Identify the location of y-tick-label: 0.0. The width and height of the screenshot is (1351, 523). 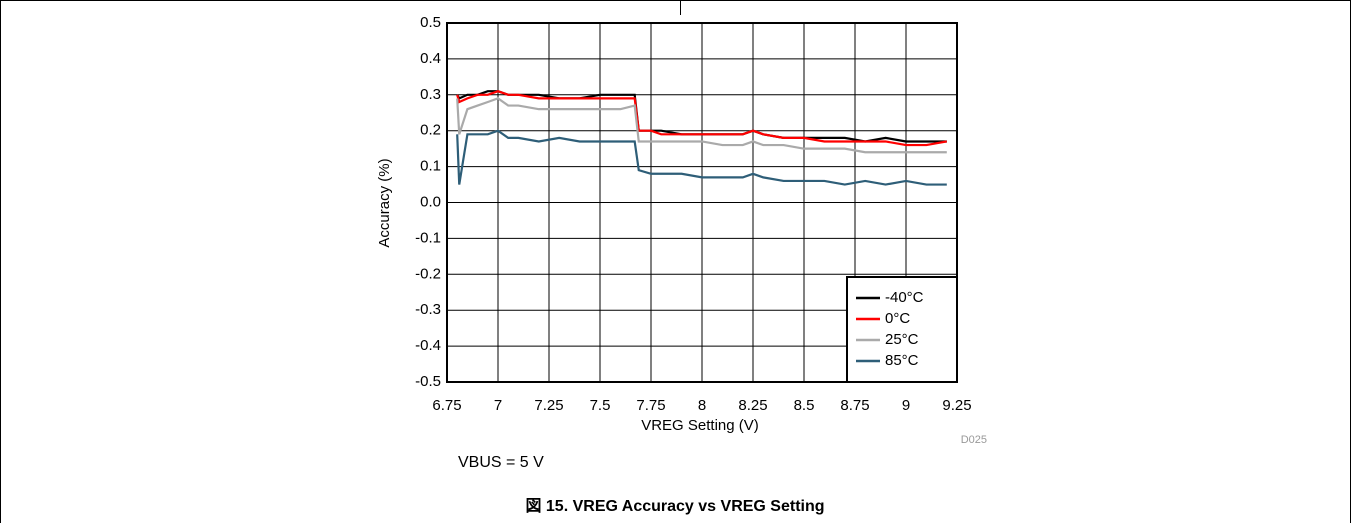
(430, 201).